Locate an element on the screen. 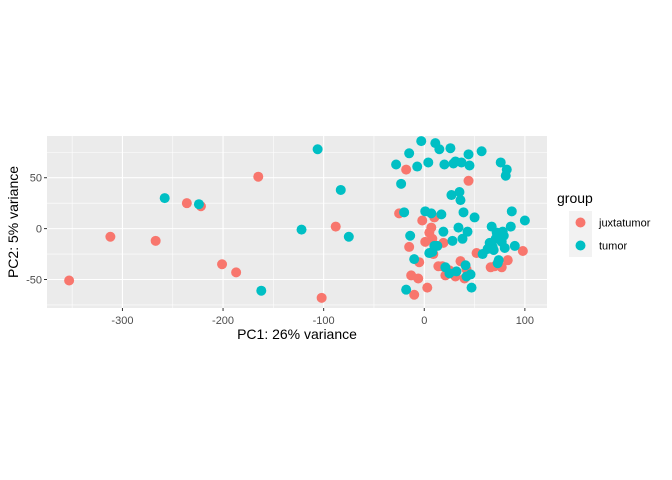  x-tick-label: -300 is located at coordinates (122, 321).